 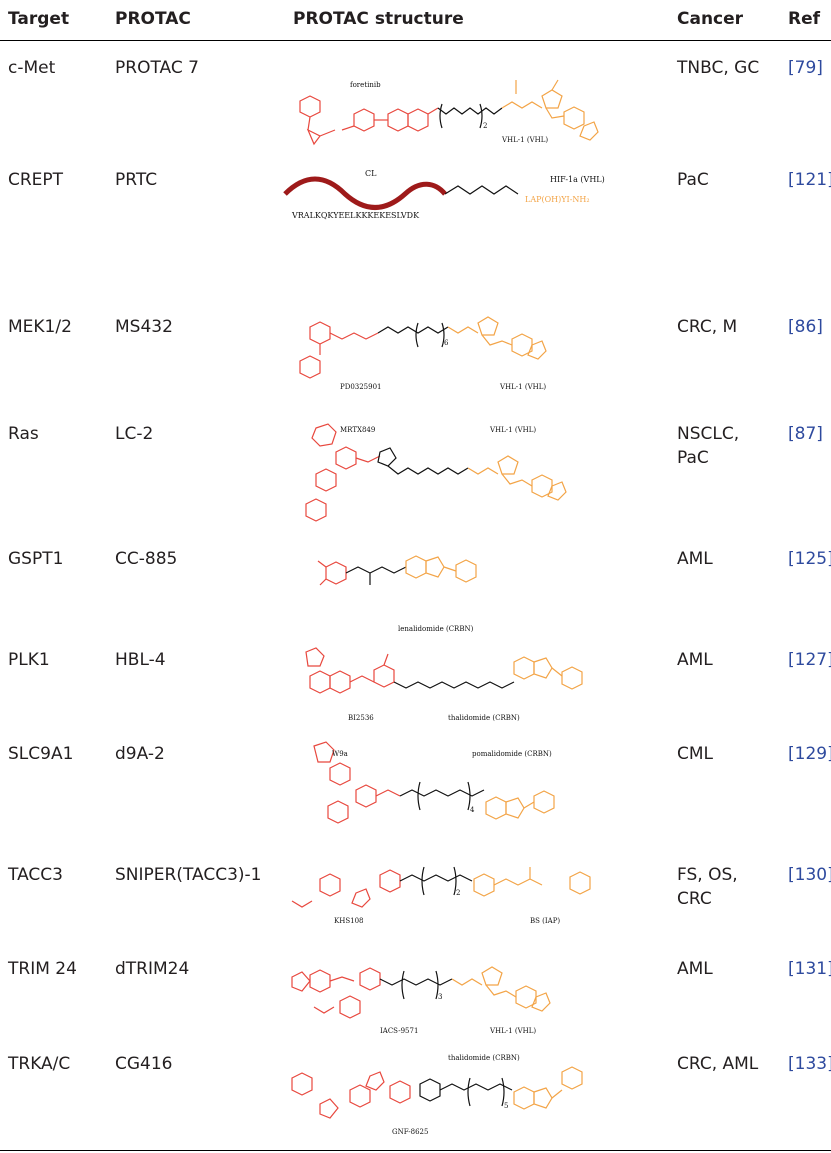 I want to click on peptide-label: CL, so click(x=371, y=173).